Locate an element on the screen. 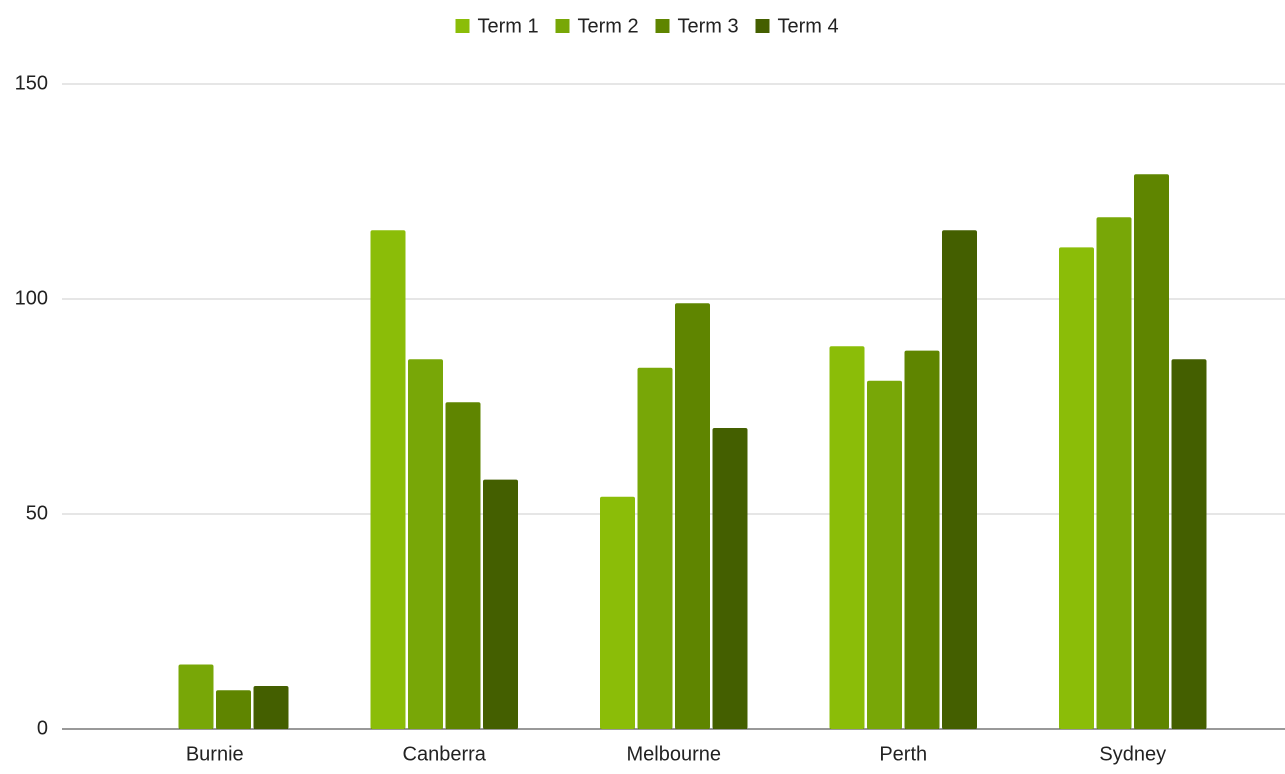  x-tick-label: Burnie is located at coordinates (215, 754).